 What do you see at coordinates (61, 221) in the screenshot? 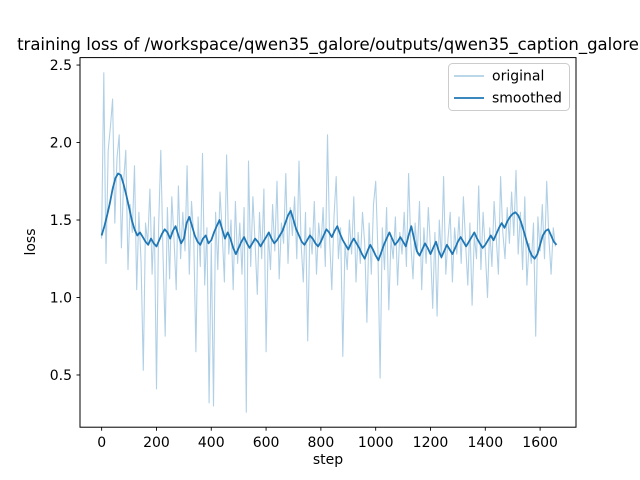
I see `tick-label-y-1.5: 1.5` at bounding box center [61, 221].